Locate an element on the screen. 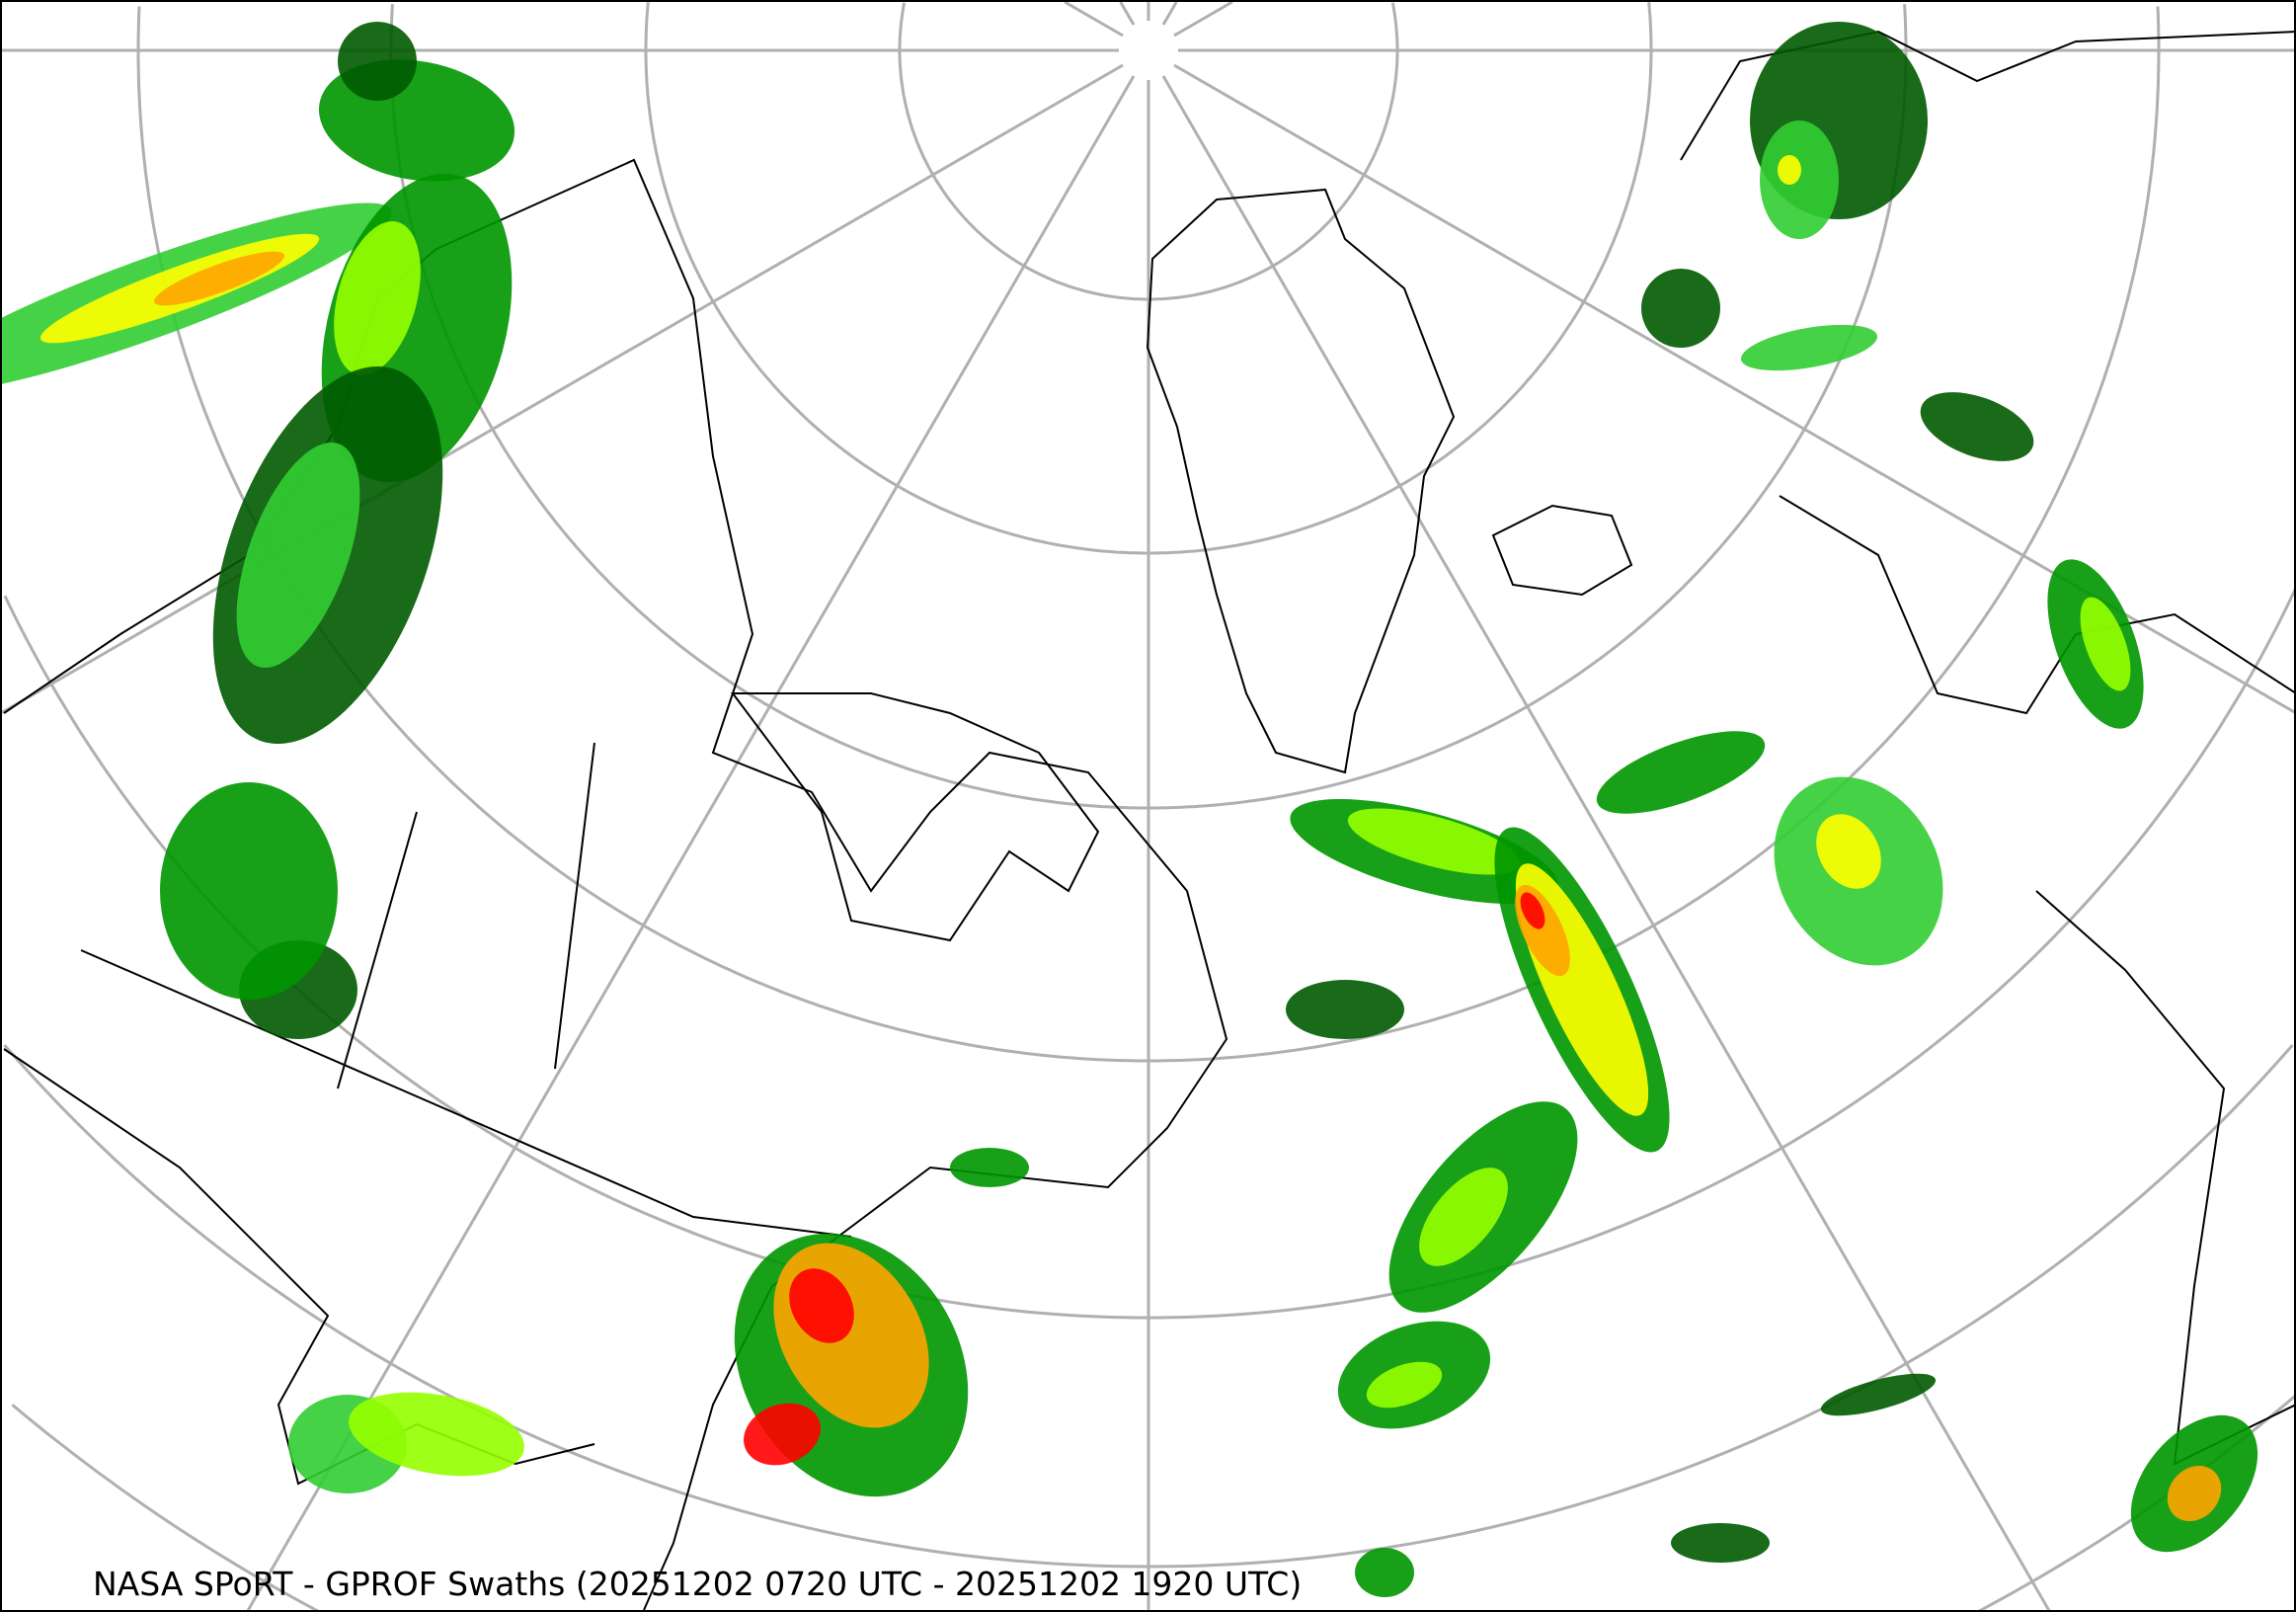  iceland-outline is located at coordinates (1562, 550).